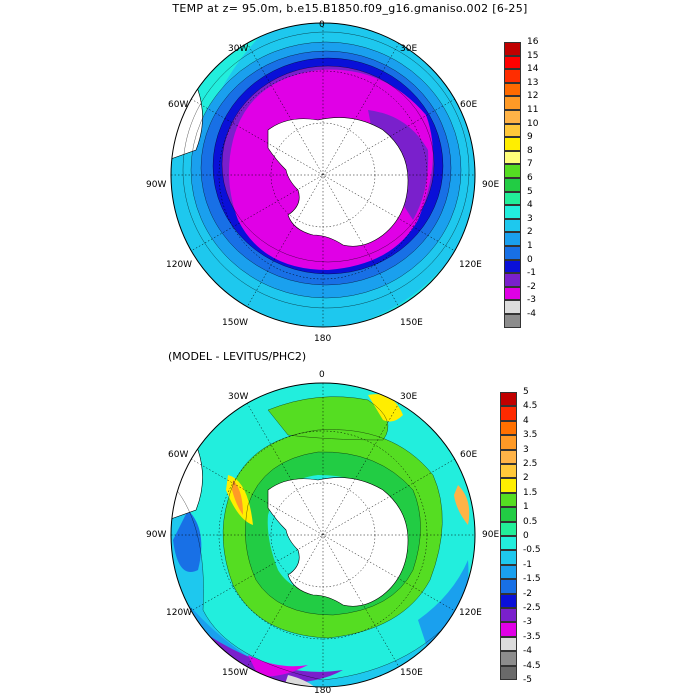 The width and height of the screenshot is (700, 700). Describe the element at coordinates (237, 356) in the screenshot. I see `difference-subtitle: (MODEL - LEVITUS/PHC2)` at that location.